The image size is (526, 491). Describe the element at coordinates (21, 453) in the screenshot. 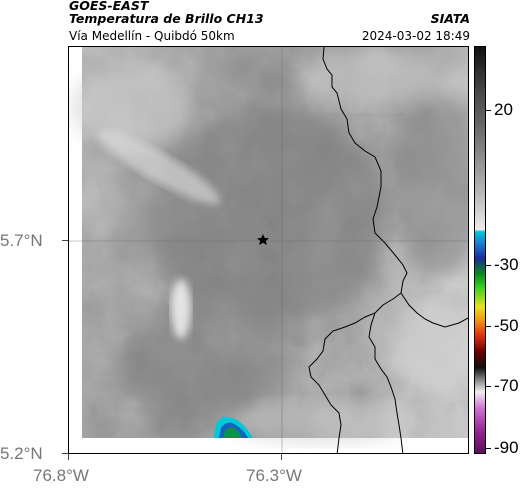

I see `lat-label: 5.2°N` at that location.